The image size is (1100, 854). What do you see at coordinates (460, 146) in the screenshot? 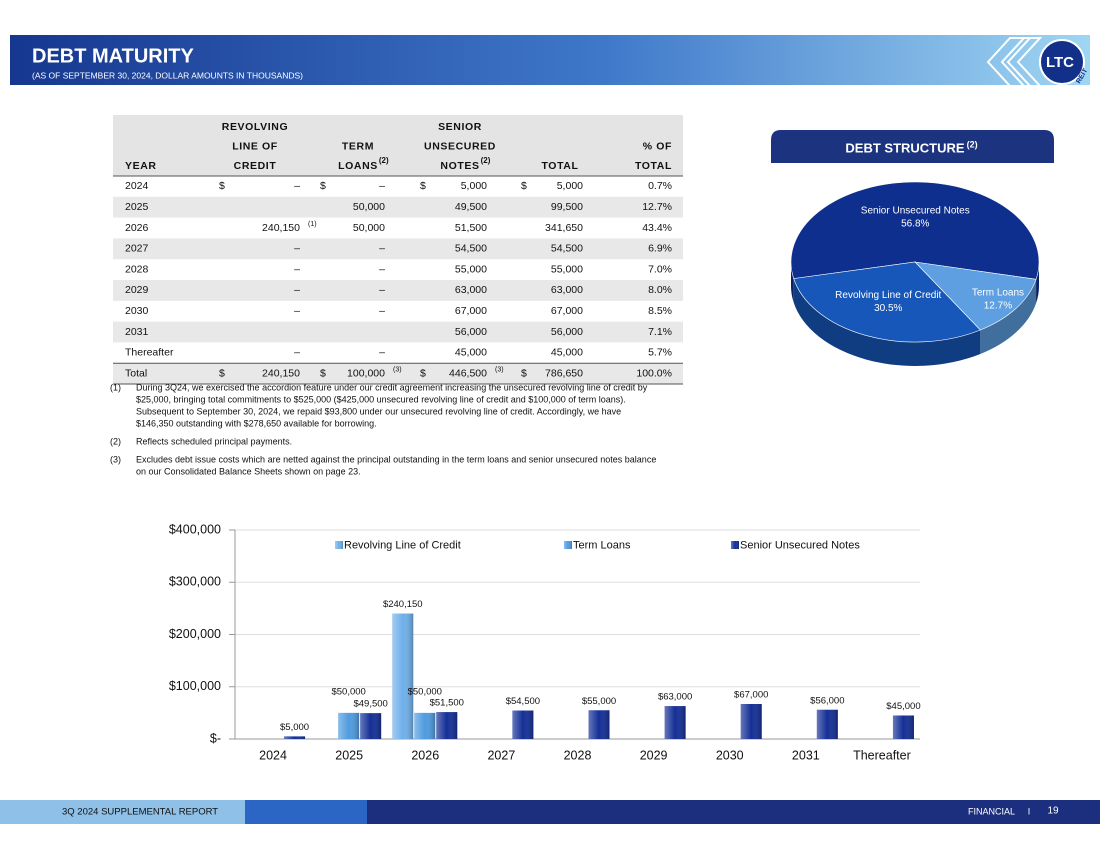
I see `column-header: UNSECURED` at bounding box center [460, 146].